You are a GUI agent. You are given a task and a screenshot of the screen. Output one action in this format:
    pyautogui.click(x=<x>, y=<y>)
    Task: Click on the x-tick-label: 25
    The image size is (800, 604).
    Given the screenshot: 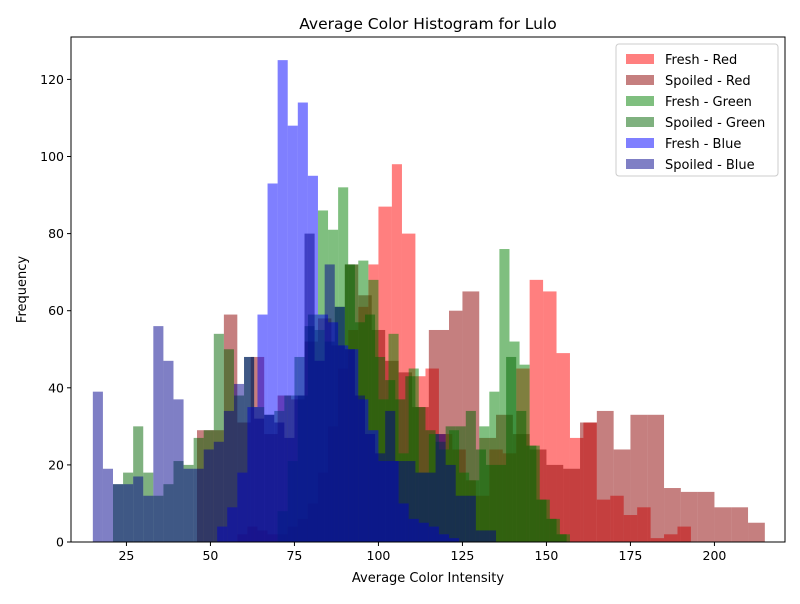 What is the action you would take?
    pyautogui.click(x=126, y=555)
    